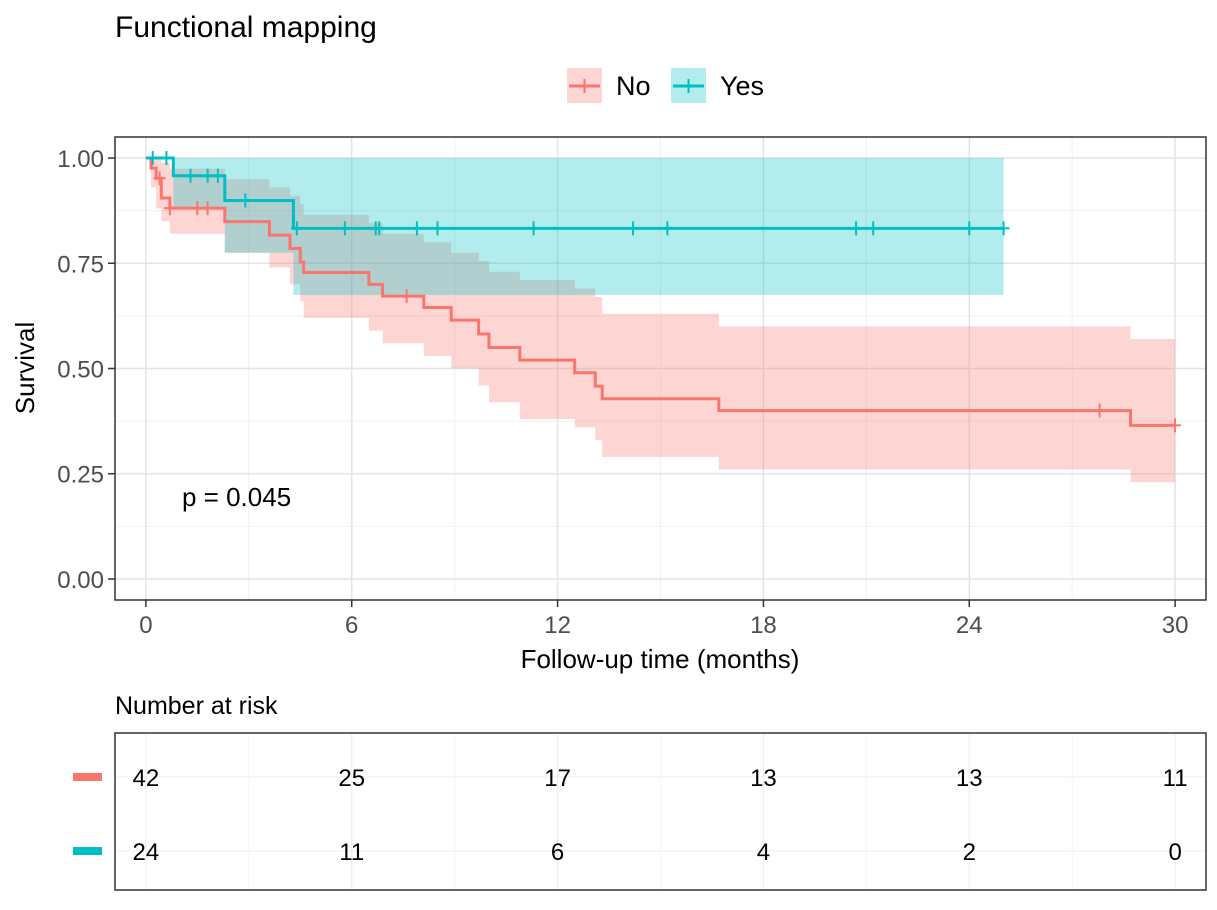  I want to click on x-tick-label: 24, so click(969, 625).